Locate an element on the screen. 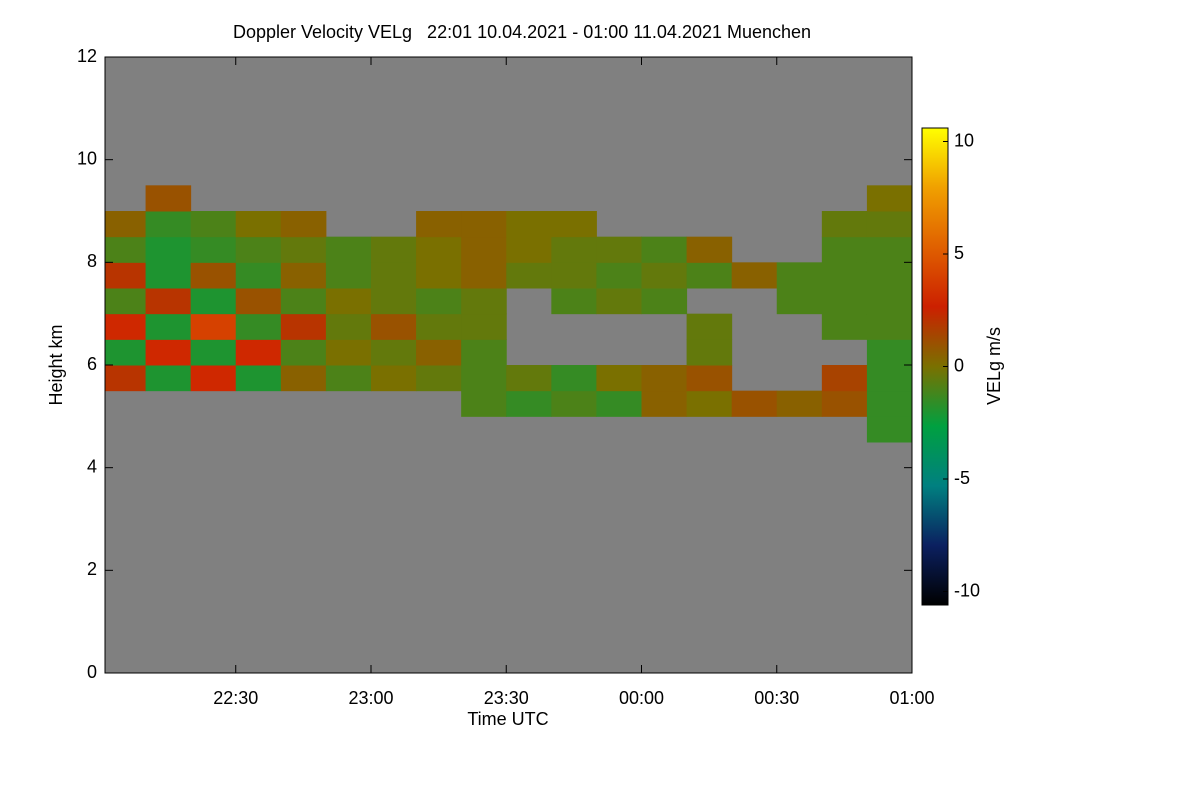  x-axis-label: Time UTC is located at coordinates (507, 719).